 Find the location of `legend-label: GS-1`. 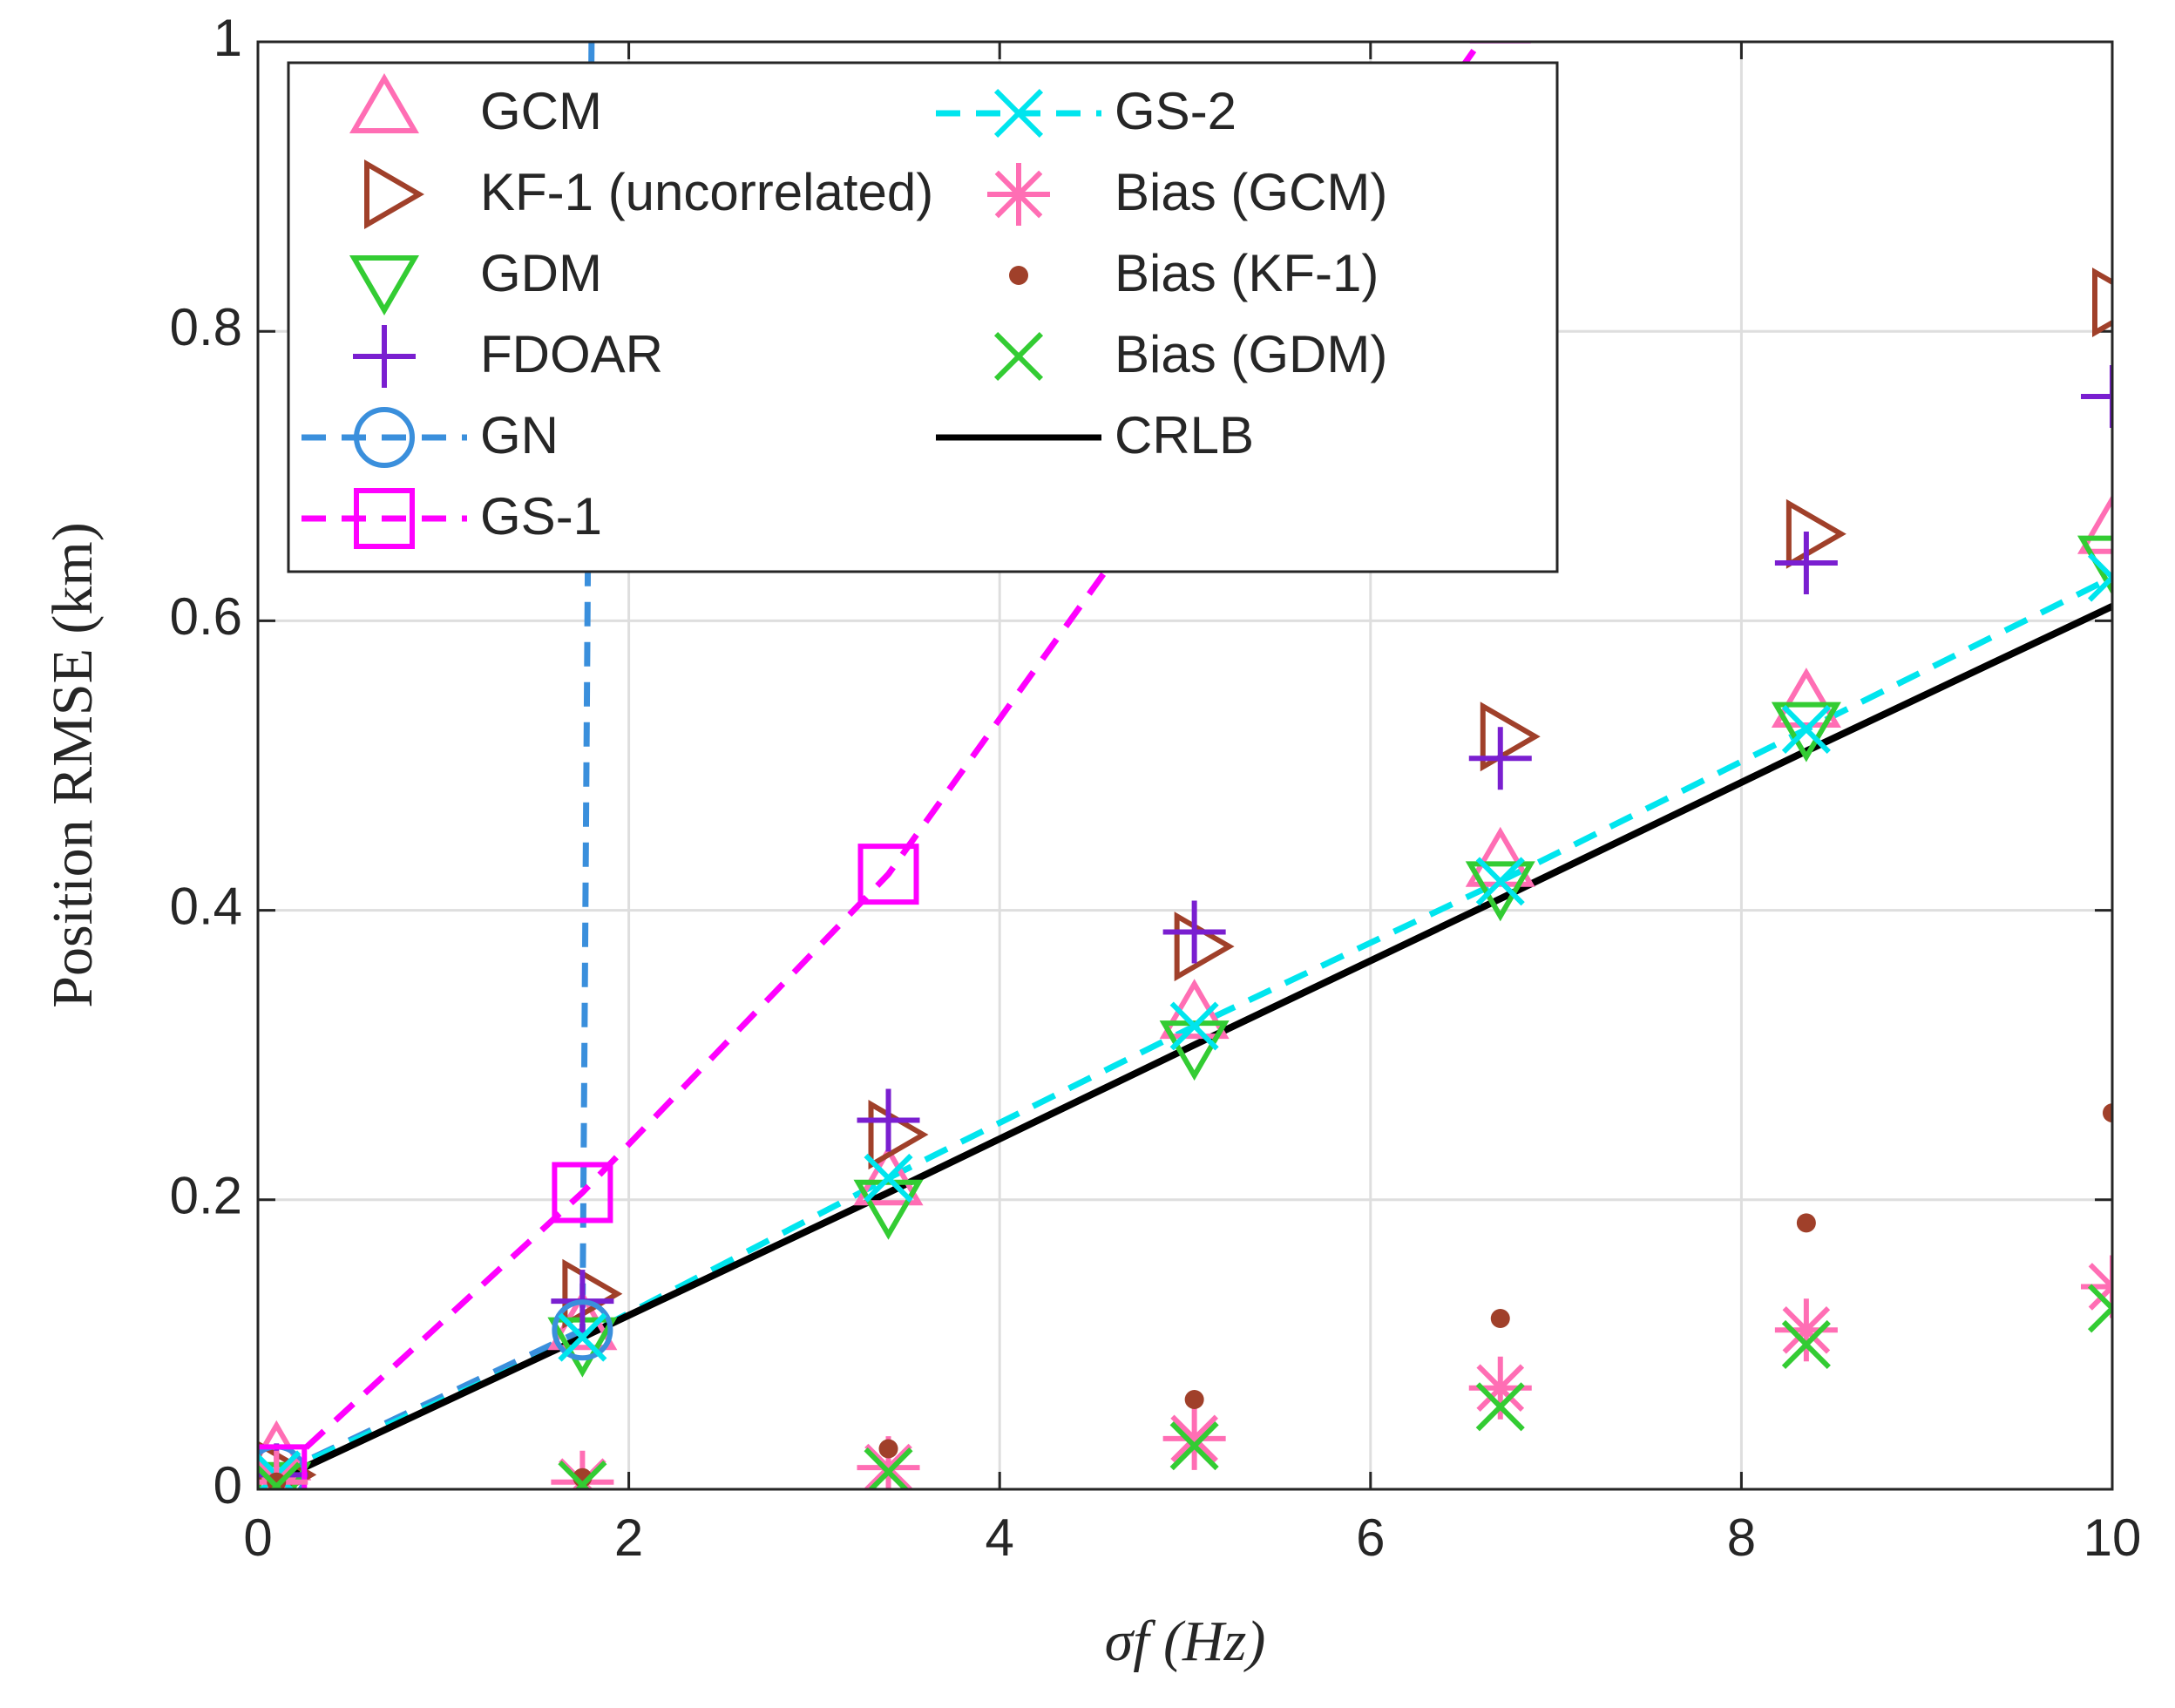

legend-label: GS-1 is located at coordinates (541, 516).